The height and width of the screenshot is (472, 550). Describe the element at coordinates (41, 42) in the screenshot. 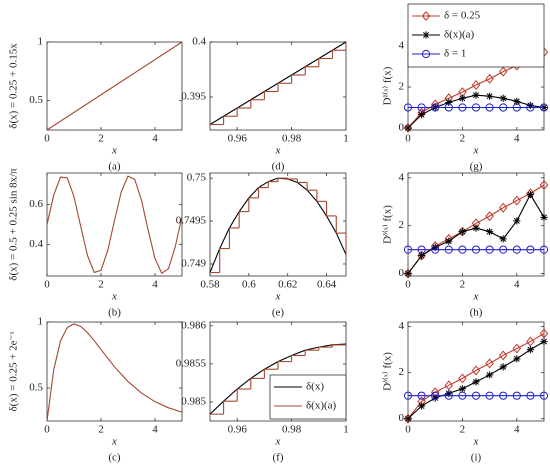

I see `y-tick-label: 1` at that location.